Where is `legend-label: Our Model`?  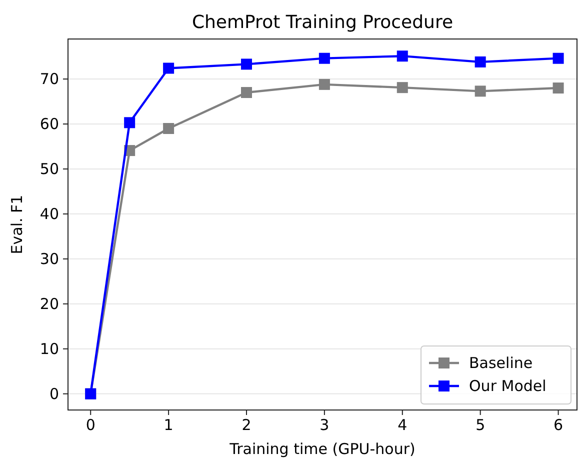
legend-label: Our Model is located at coordinates (507, 386).